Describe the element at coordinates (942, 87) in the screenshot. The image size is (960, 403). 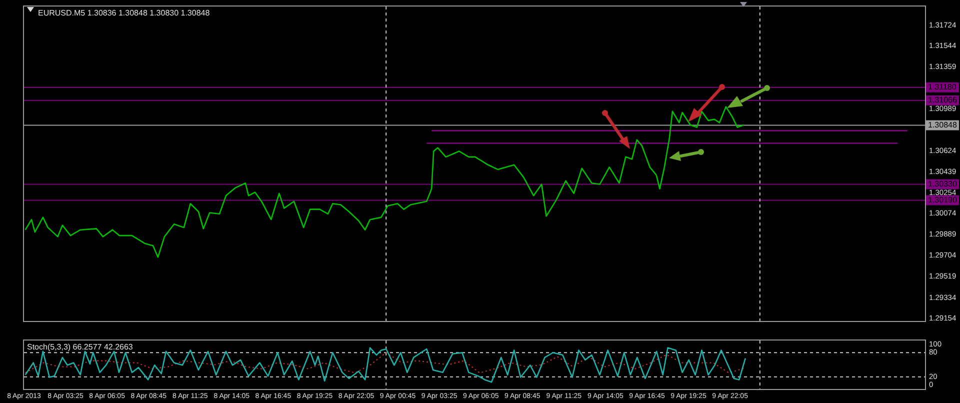
I see `ref-line-label: 1.31180` at that location.